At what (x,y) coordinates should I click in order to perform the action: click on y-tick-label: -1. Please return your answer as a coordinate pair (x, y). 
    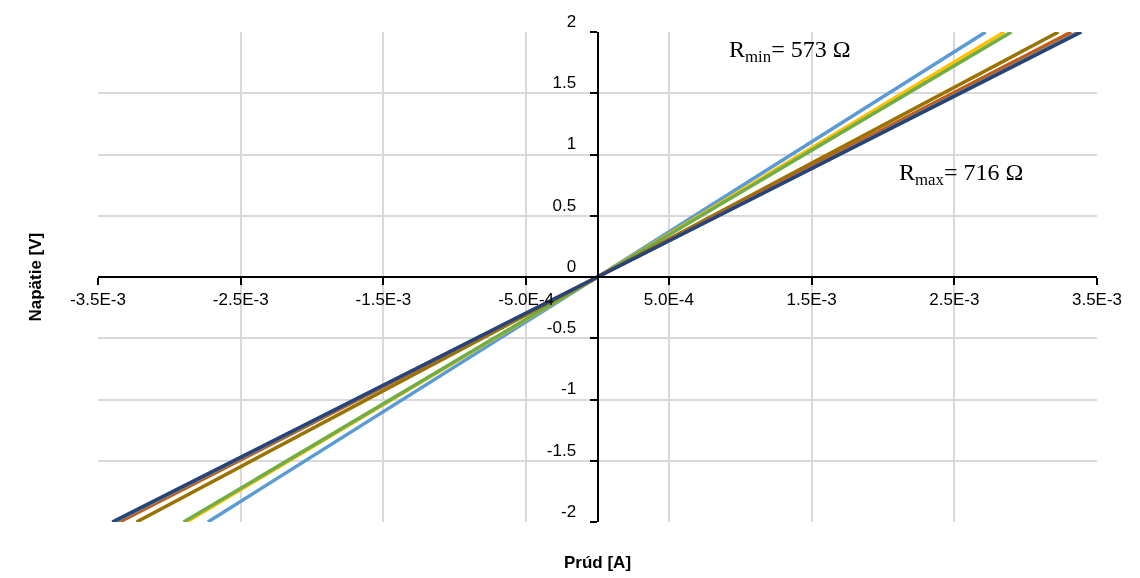
    Looking at the image, I should click on (568, 389).